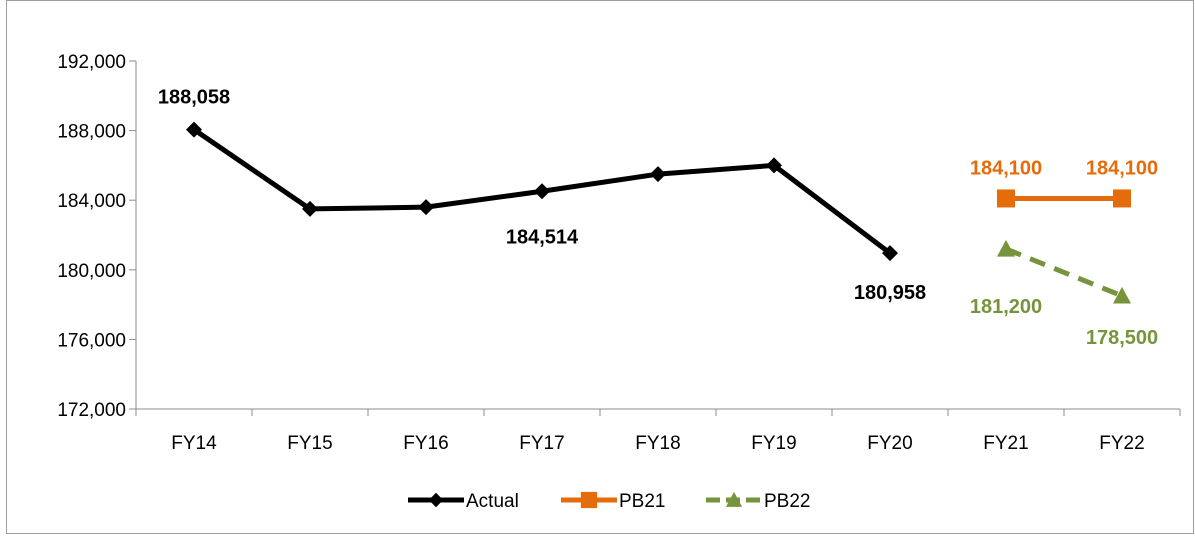  What do you see at coordinates (1122, 338) in the screenshot?
I see `data-label: 178,500` at bounding box center [1122, 338].